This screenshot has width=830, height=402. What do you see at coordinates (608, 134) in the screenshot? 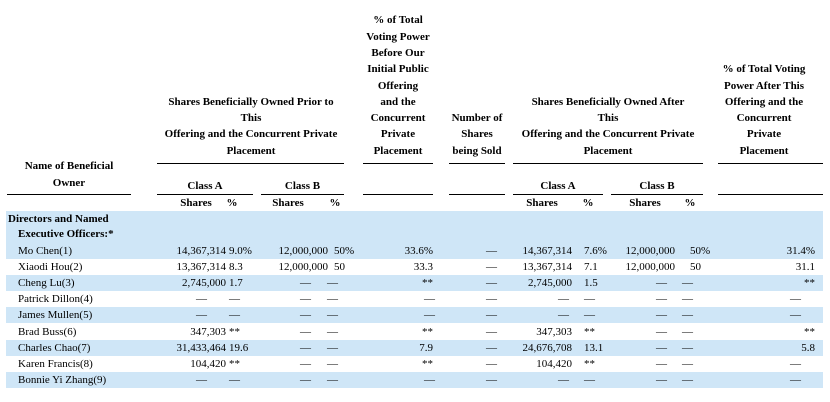
I see `header-after-group-line-2: Offering and the Concurrent Private` at bounding box center [608, 134].